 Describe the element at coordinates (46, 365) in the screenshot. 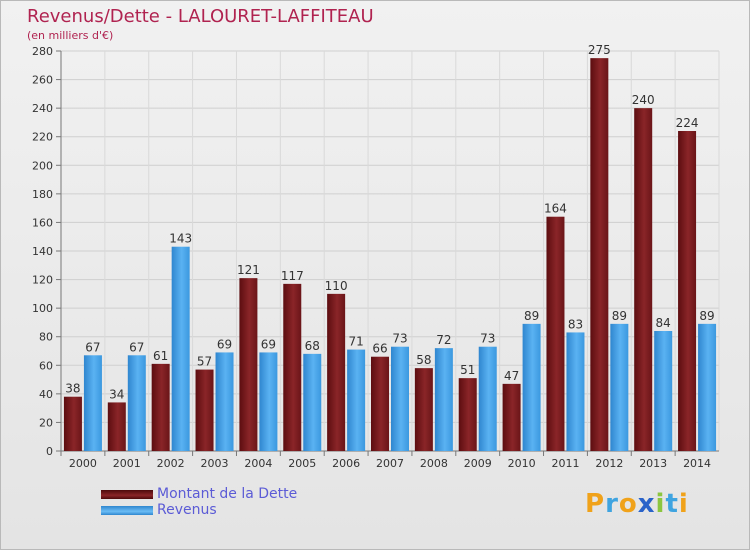

I see `y-tick-label: 60` at that location.